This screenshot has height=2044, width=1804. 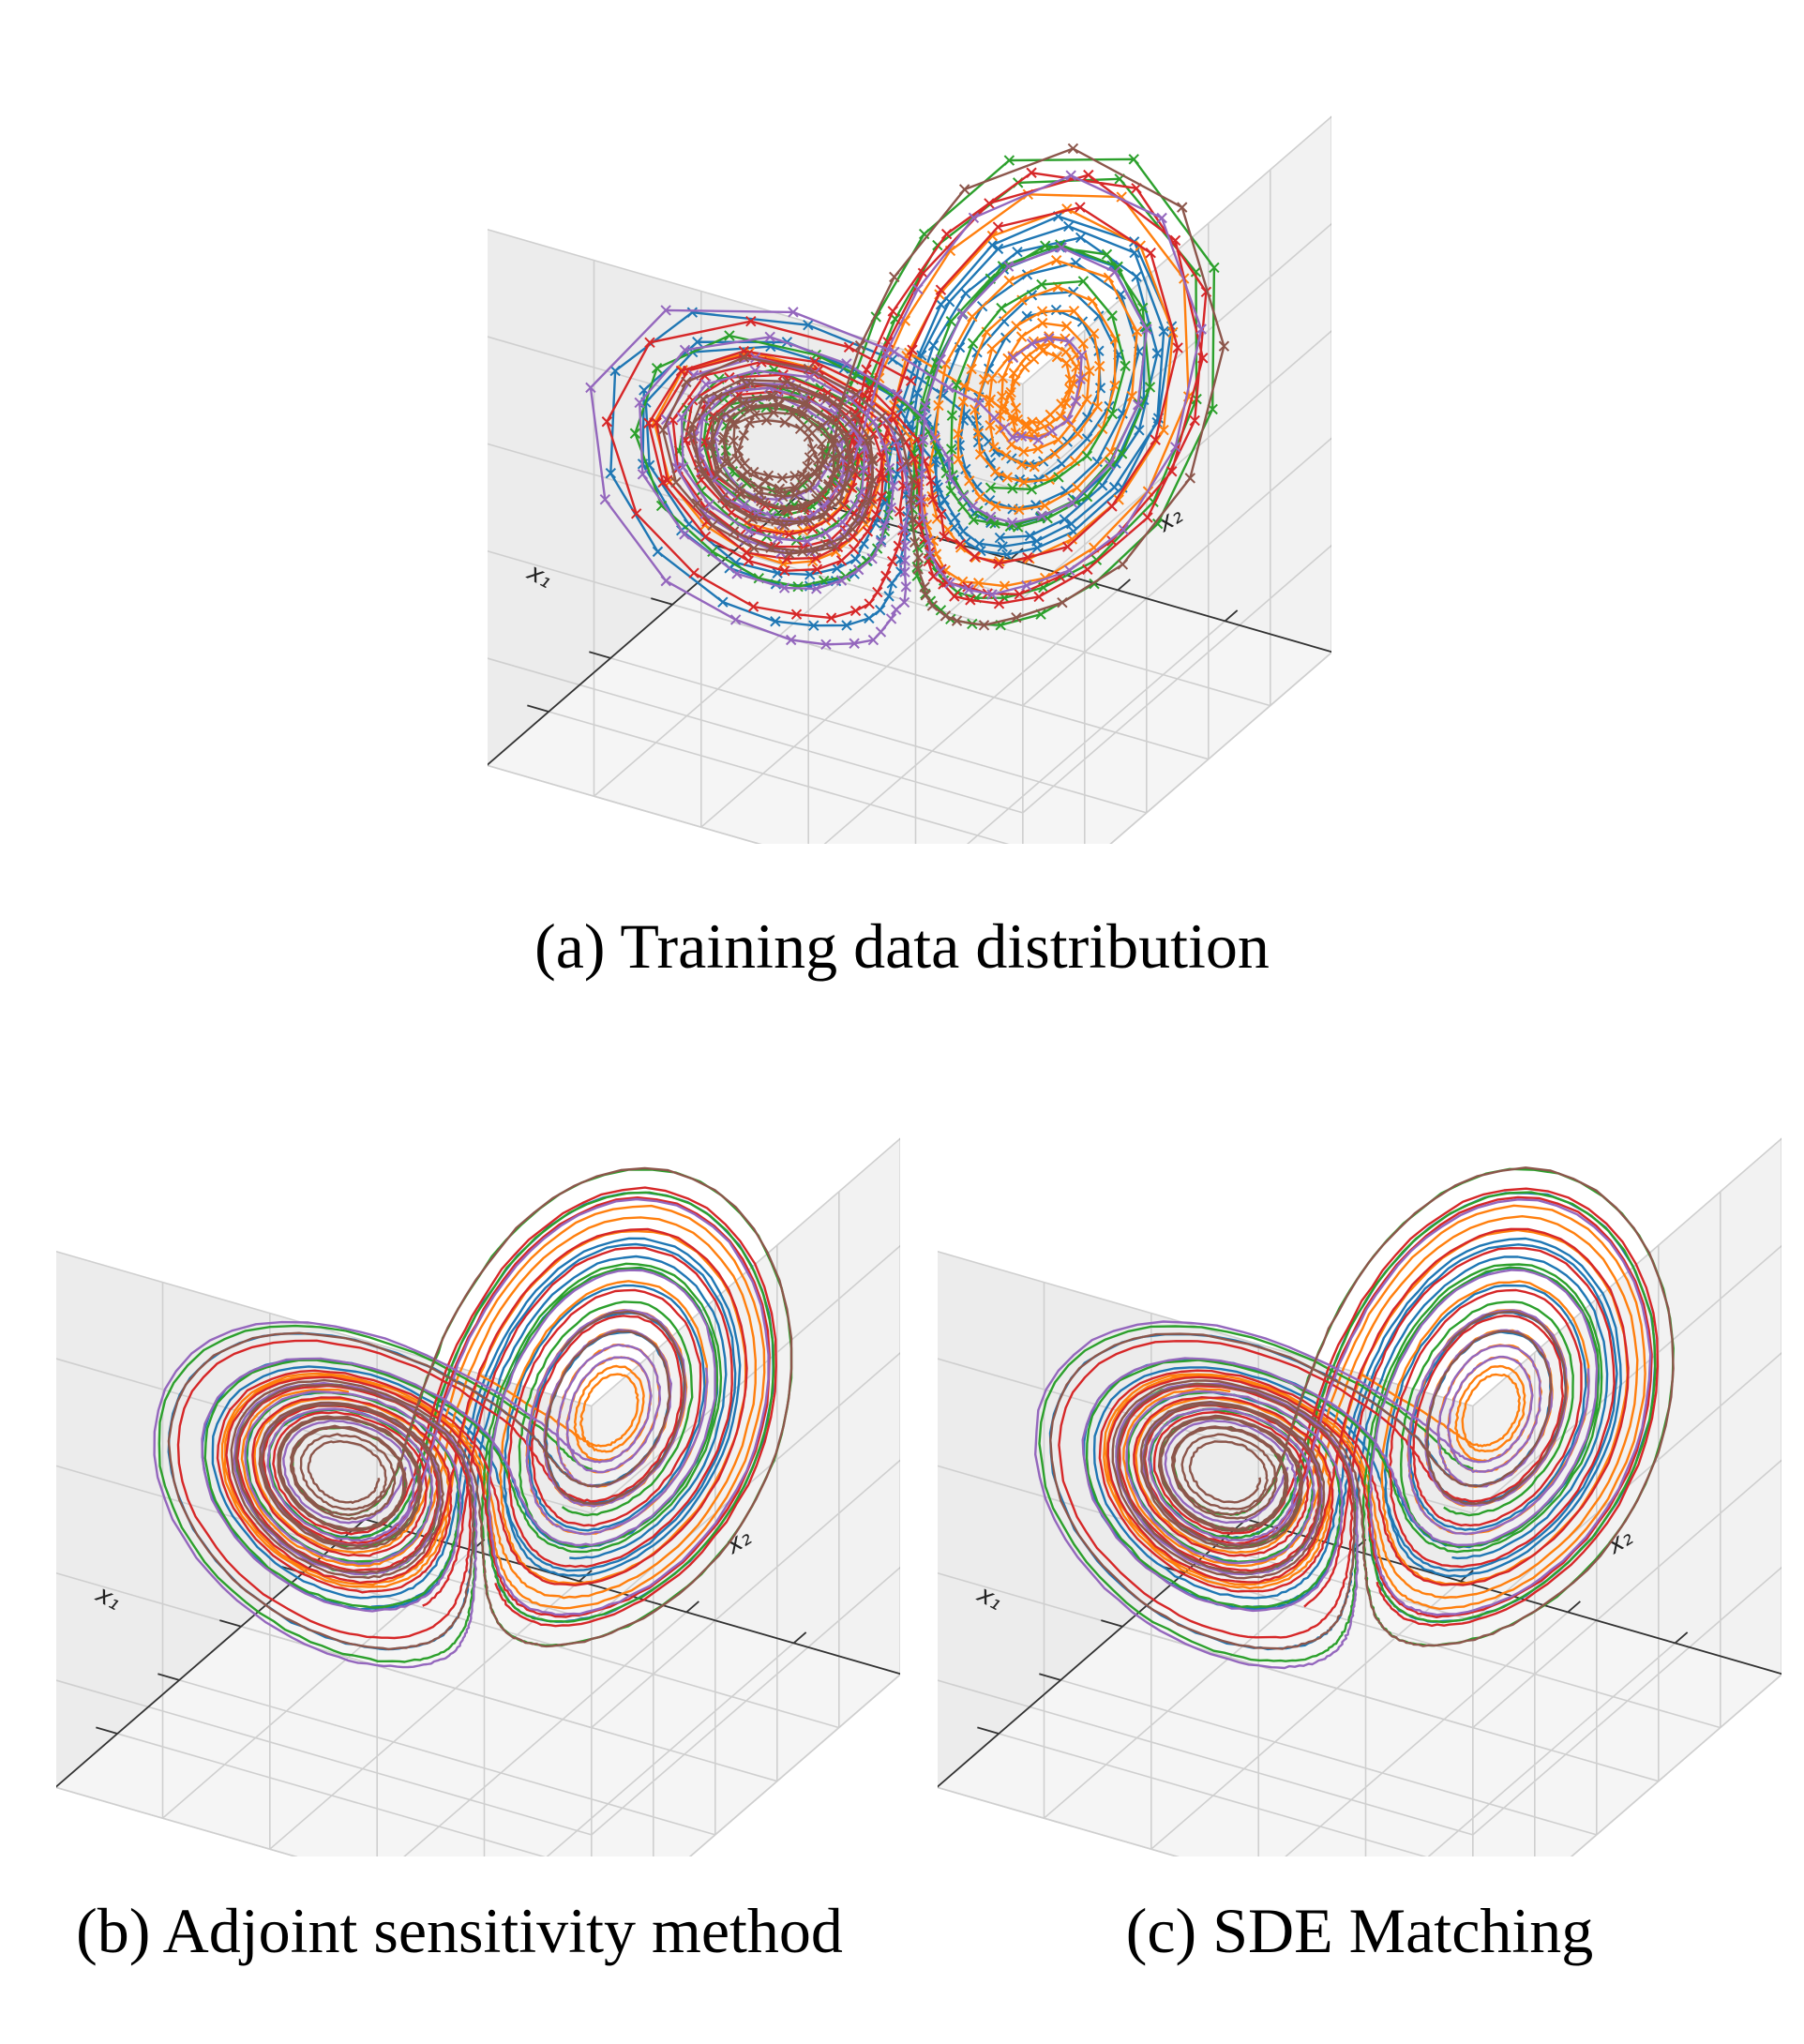 I want to click on y-tick, so click(x=1231, y=616).